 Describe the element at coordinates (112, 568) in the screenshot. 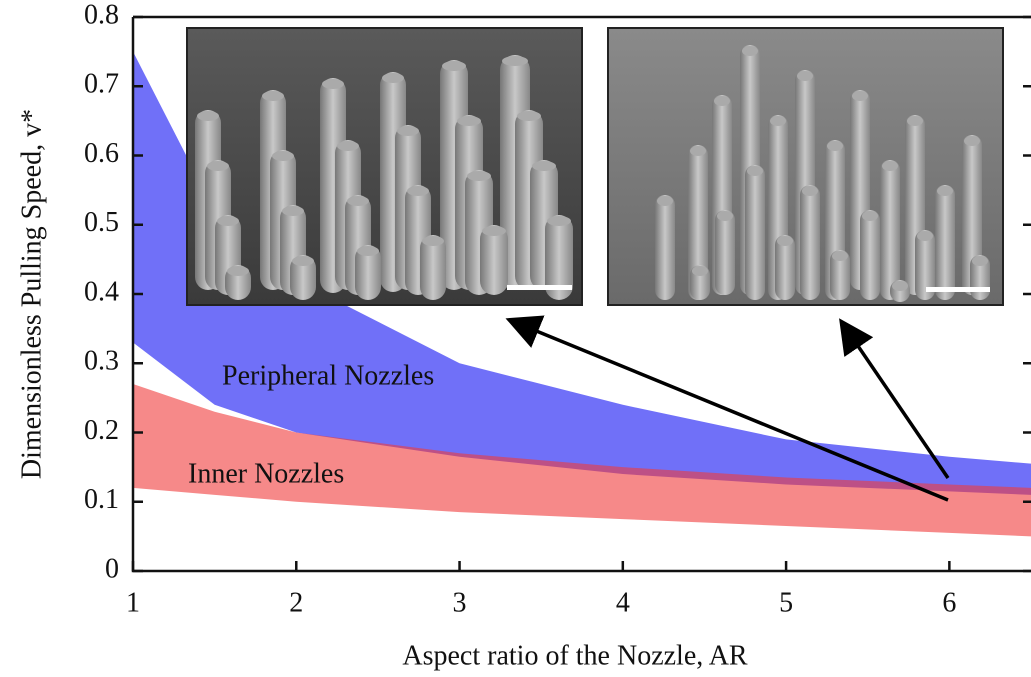

I see `y-tick-label: 0` at that location.